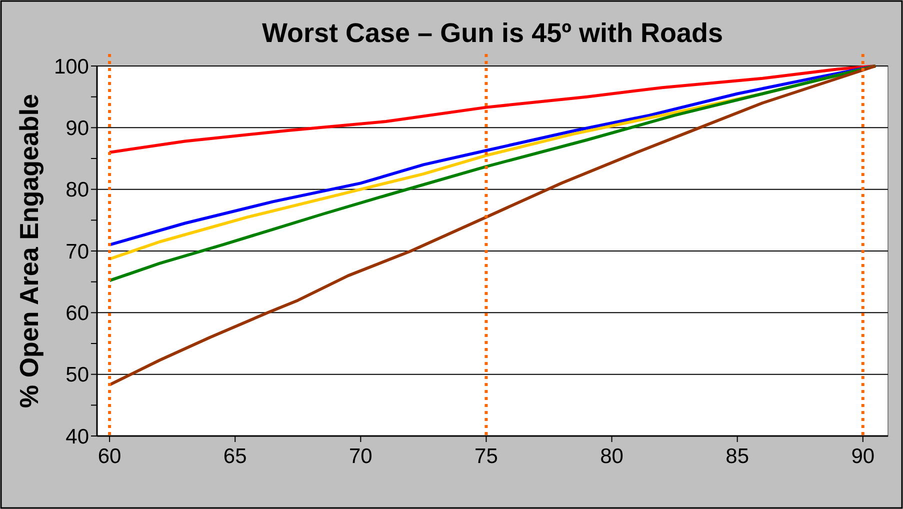 The image size is (903, 509). Describe the element at coordinates (863, 456) in the screenshot. I see `x-tick-label: 90` at that location.